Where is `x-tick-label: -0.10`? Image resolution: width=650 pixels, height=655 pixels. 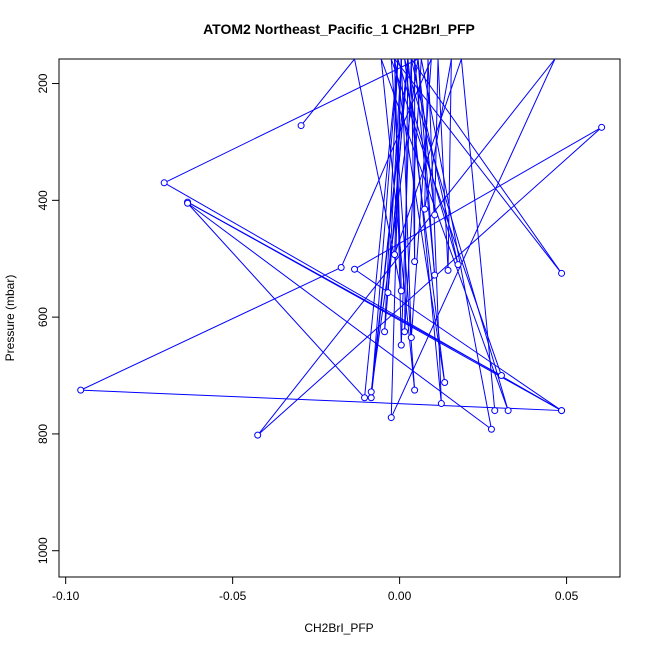 x-tick-label: -0.10 is located at coordinates (66, 596).